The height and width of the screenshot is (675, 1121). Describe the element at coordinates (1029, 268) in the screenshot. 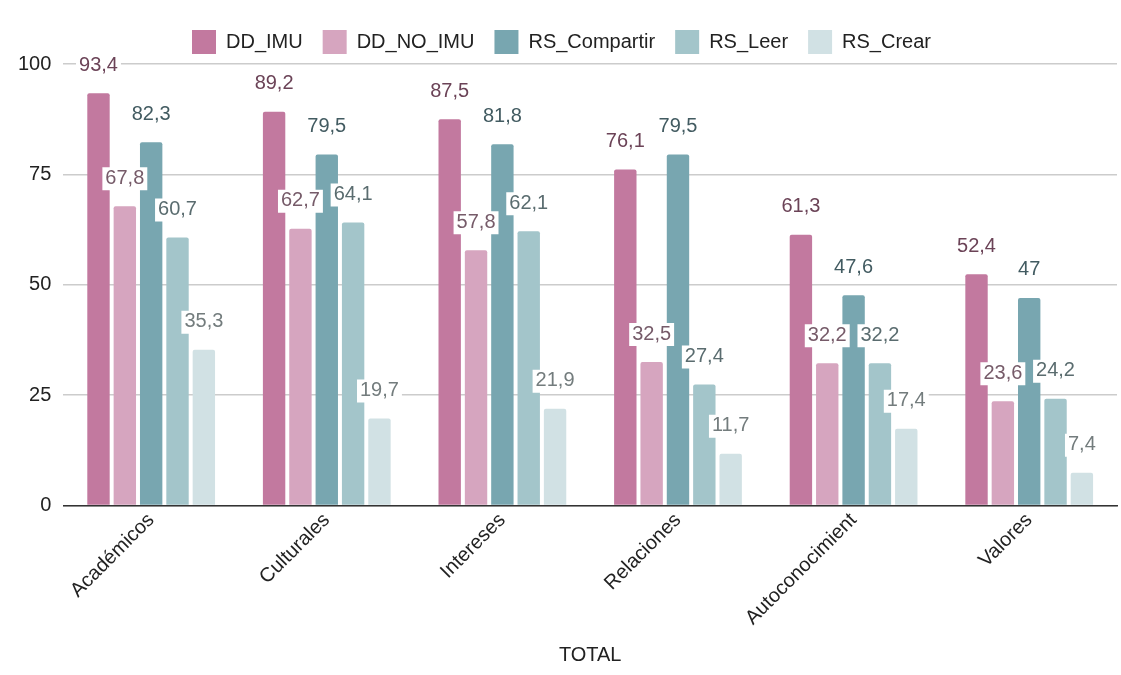

I see `data-label: 47` at that location.